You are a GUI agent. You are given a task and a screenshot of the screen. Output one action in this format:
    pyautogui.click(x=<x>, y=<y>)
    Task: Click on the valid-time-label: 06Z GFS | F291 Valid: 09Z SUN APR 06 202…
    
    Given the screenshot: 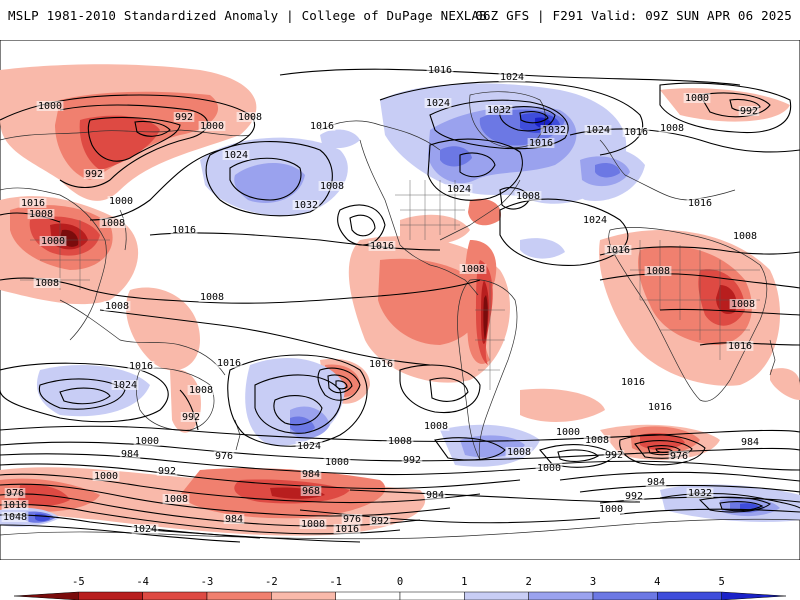 What is the action you would take?
    pyautogui.click(x=633, y=15)
    